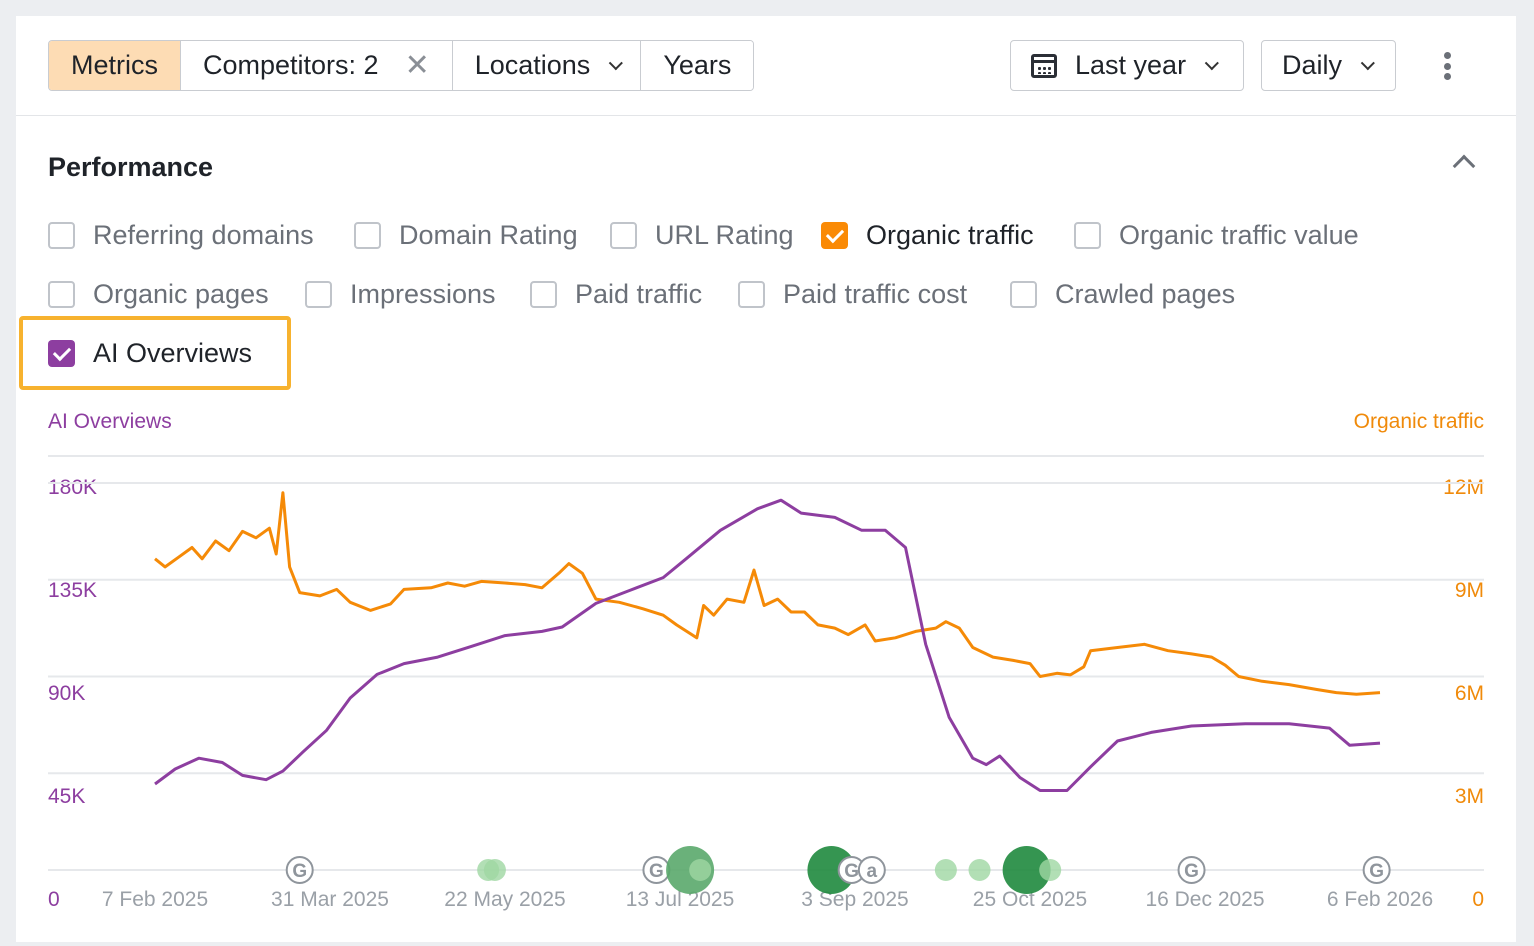  What do you see at coordinates (1044, 65) in the screenshot?
I see `calendar-icon` at bounding box center [1044, 65].